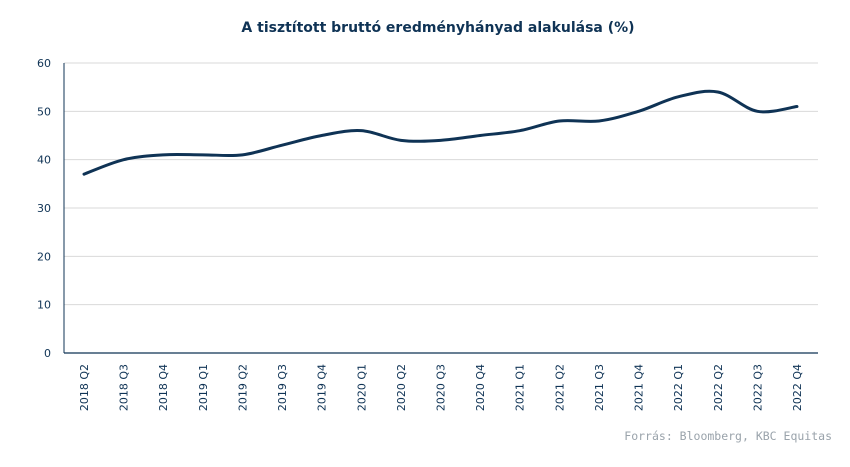 This screenshot has width=850, height=467. Describe the element at coordinates (242, 387) in the screenshot. I see `x-tick-label: 2019 Q2` at that location.